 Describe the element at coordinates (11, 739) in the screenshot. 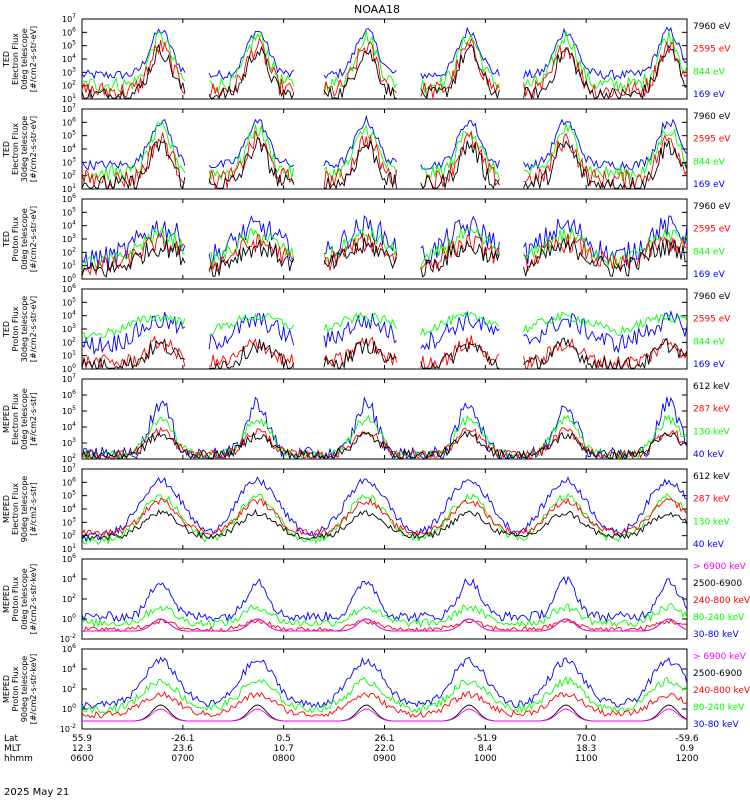

I see `footer-row-label: Lat` at that location.